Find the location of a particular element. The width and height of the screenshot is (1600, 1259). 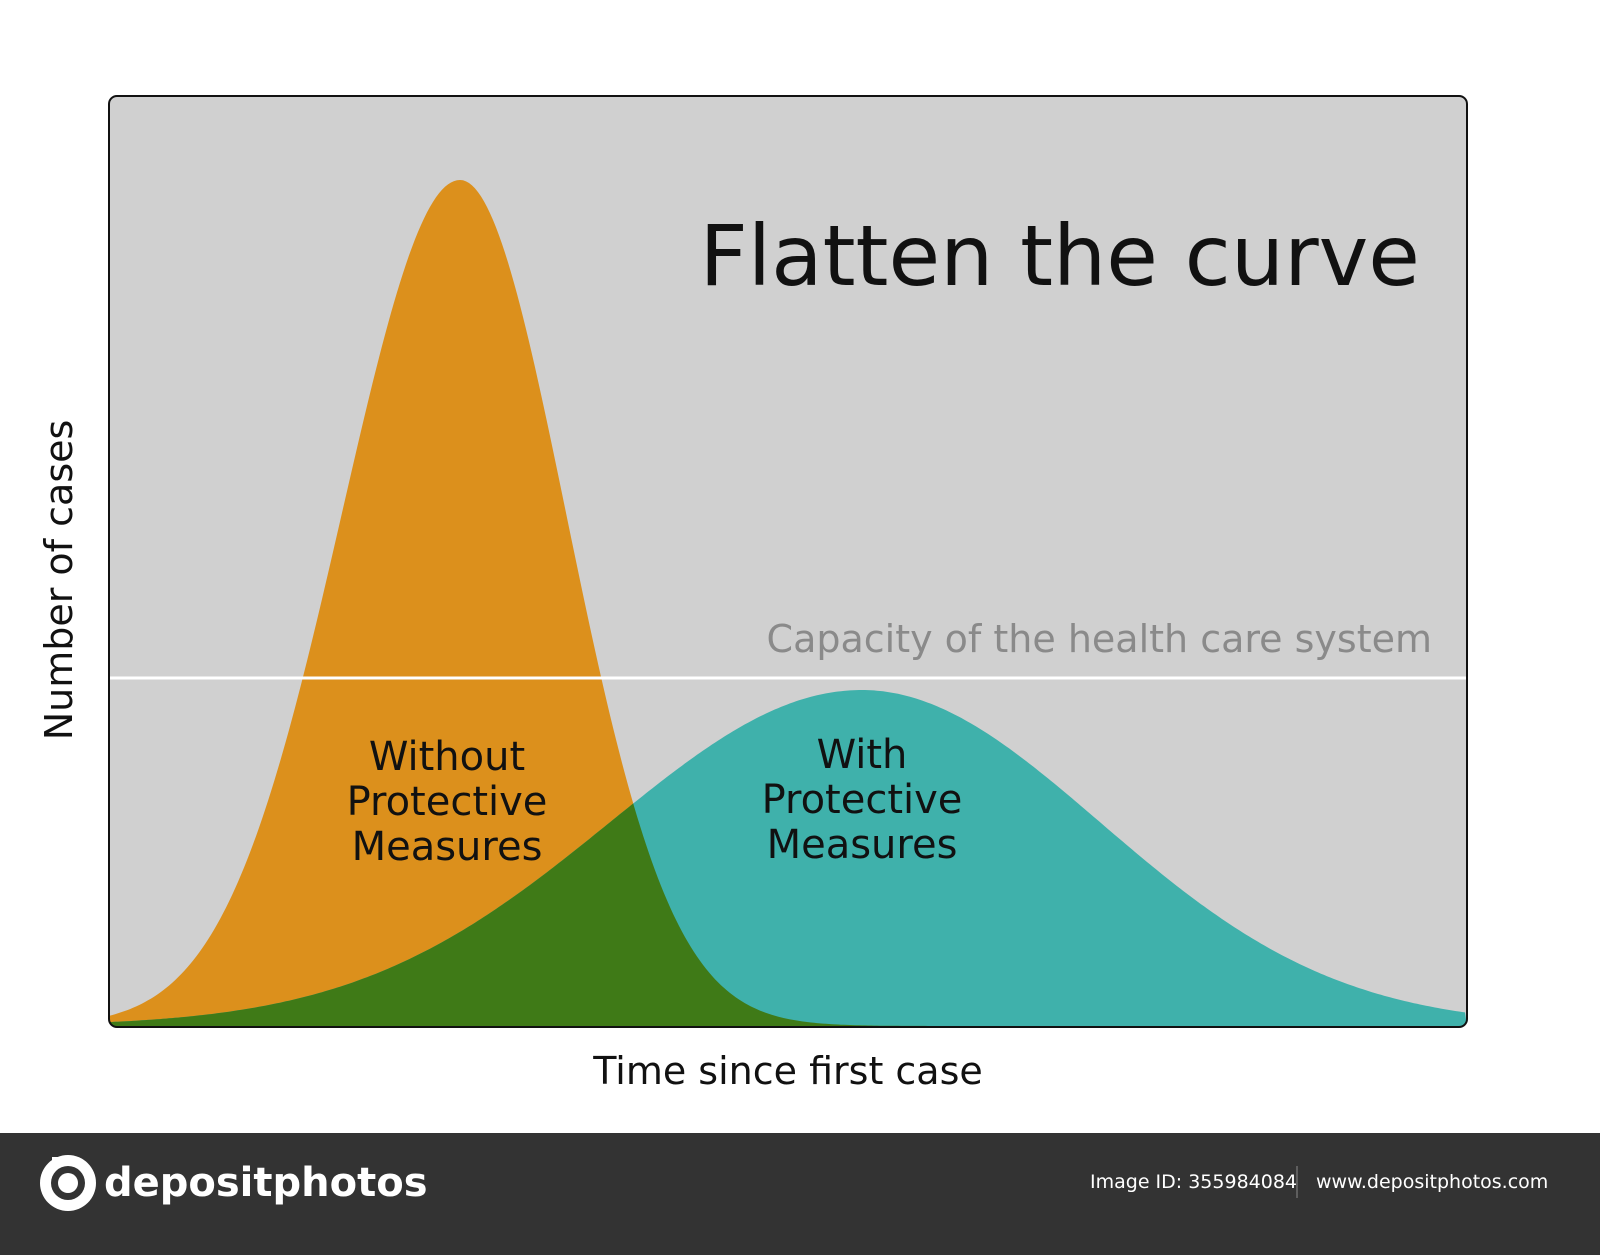

website: www.depositphotos.com is located at coordinates (1432, 1182).